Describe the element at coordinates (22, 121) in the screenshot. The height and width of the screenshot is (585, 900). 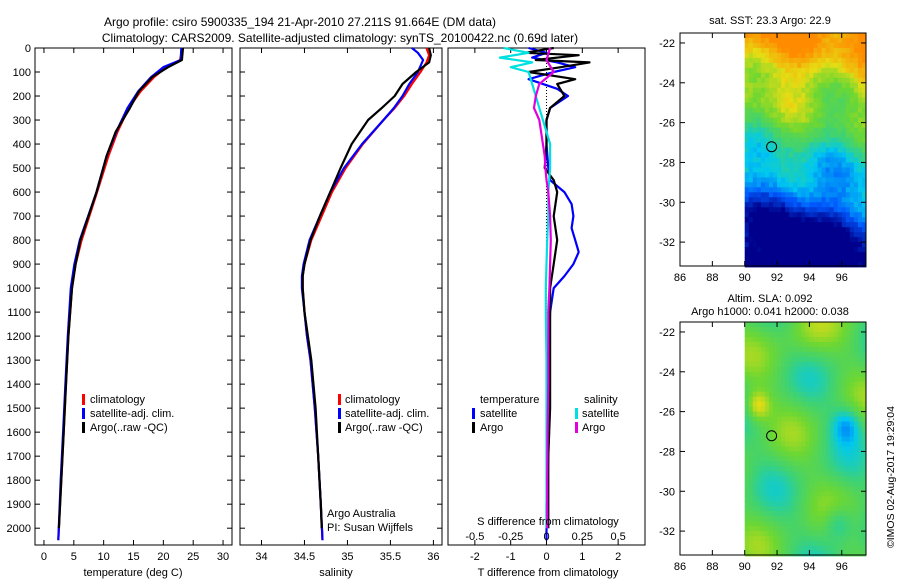
I see `y-tick-label: 300` at that location.